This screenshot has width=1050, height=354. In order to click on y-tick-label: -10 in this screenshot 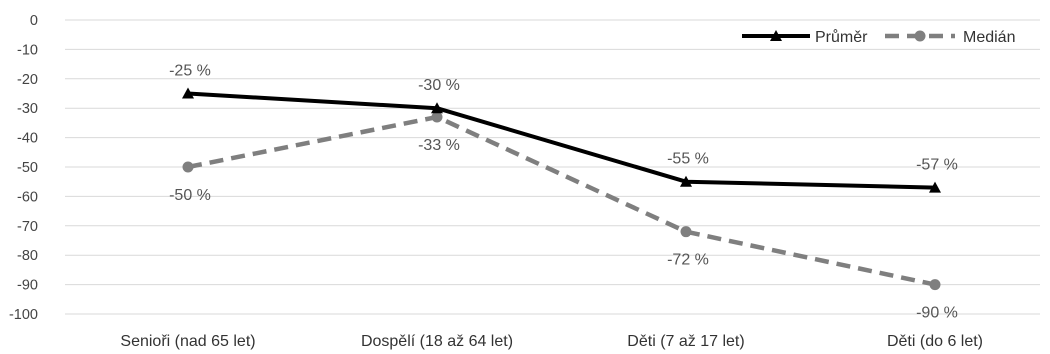, I will do `click(27, 50)`.